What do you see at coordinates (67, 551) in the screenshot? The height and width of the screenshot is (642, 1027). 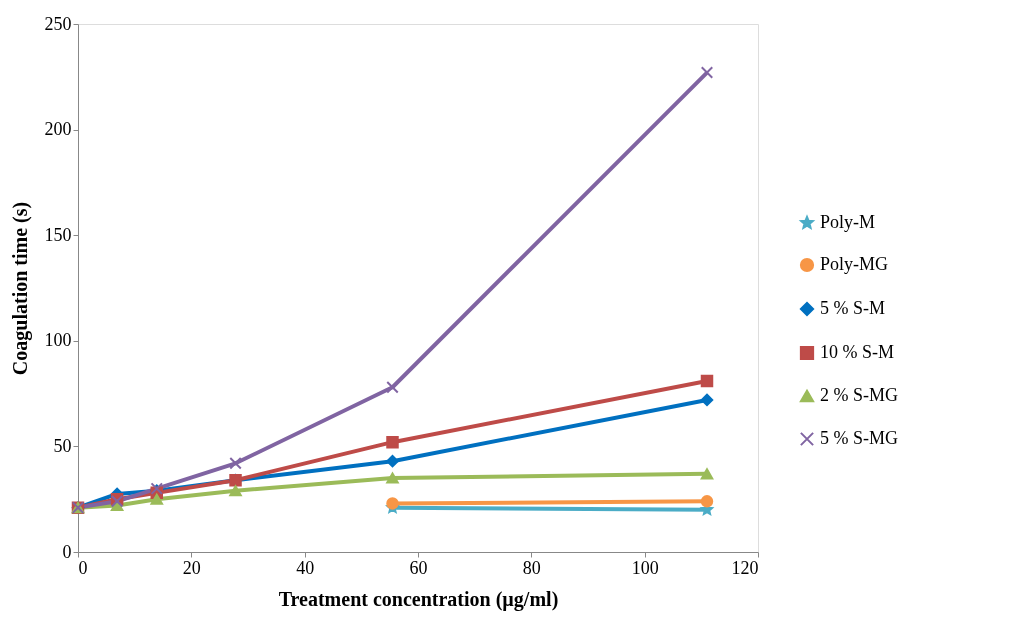 I see `y-tick-label: 0` at bounding box center [67, 551].